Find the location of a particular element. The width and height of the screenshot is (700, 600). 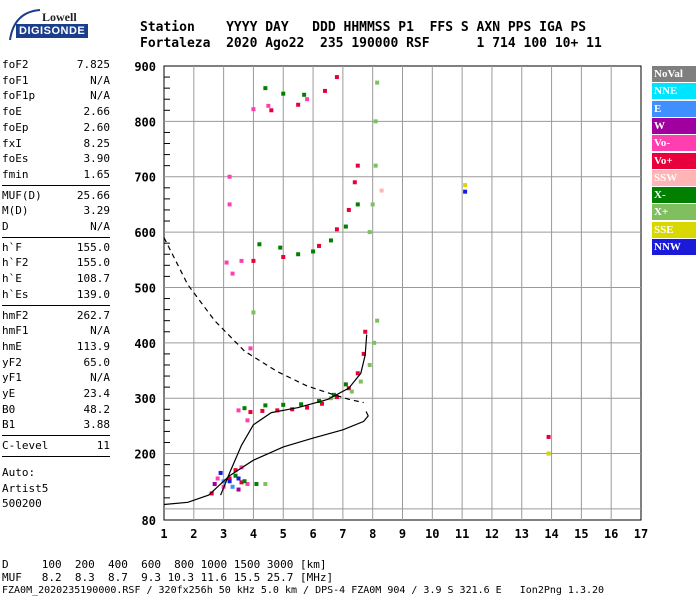

param-value: 8.25 is located at coordinates (97, 143).